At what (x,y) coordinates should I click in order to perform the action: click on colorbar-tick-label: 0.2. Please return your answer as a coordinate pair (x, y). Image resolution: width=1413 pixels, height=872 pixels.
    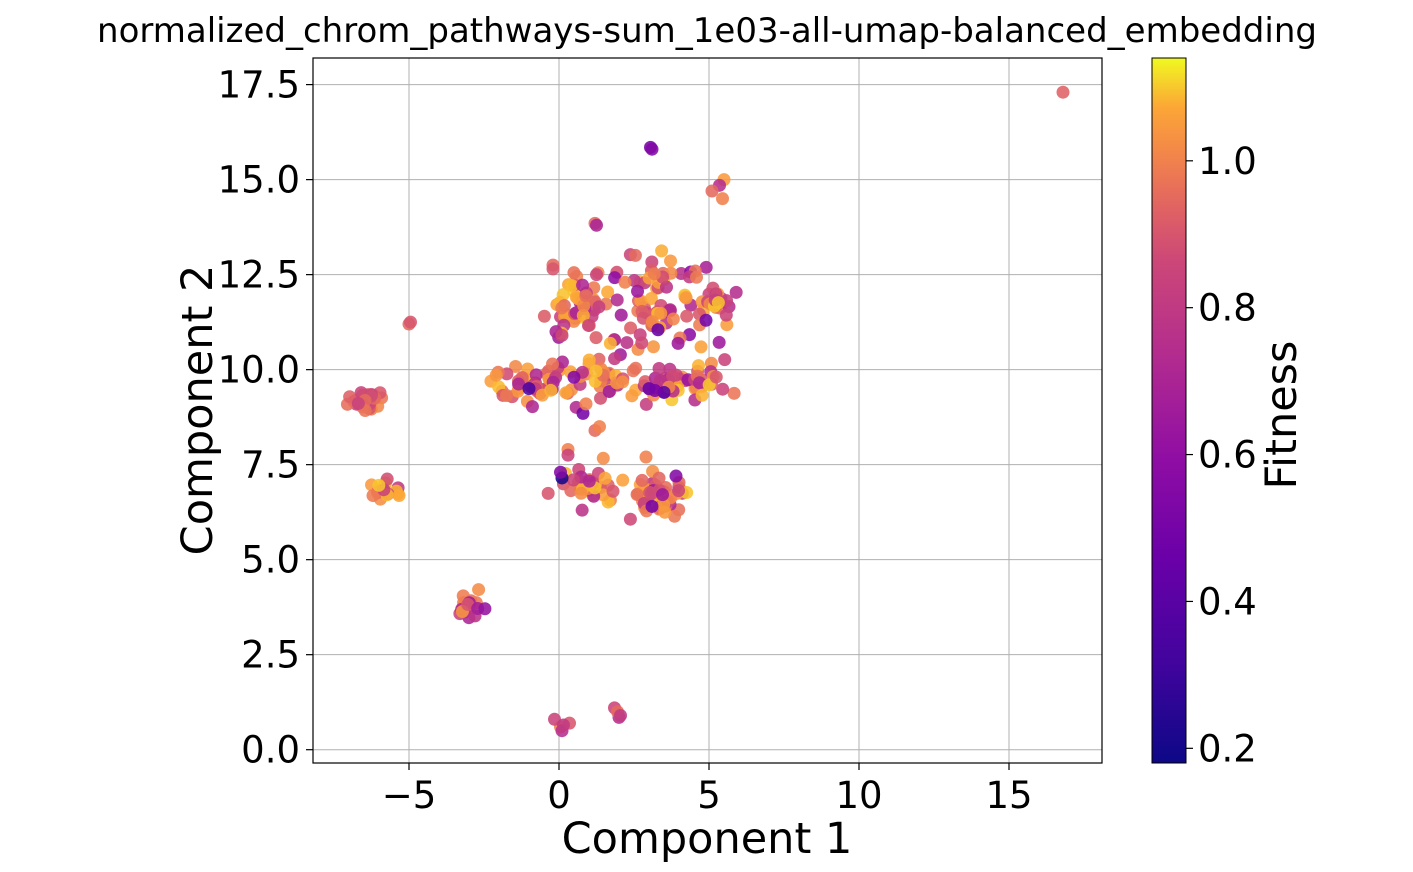
    Looking at the image, I should click on (1227, 748).